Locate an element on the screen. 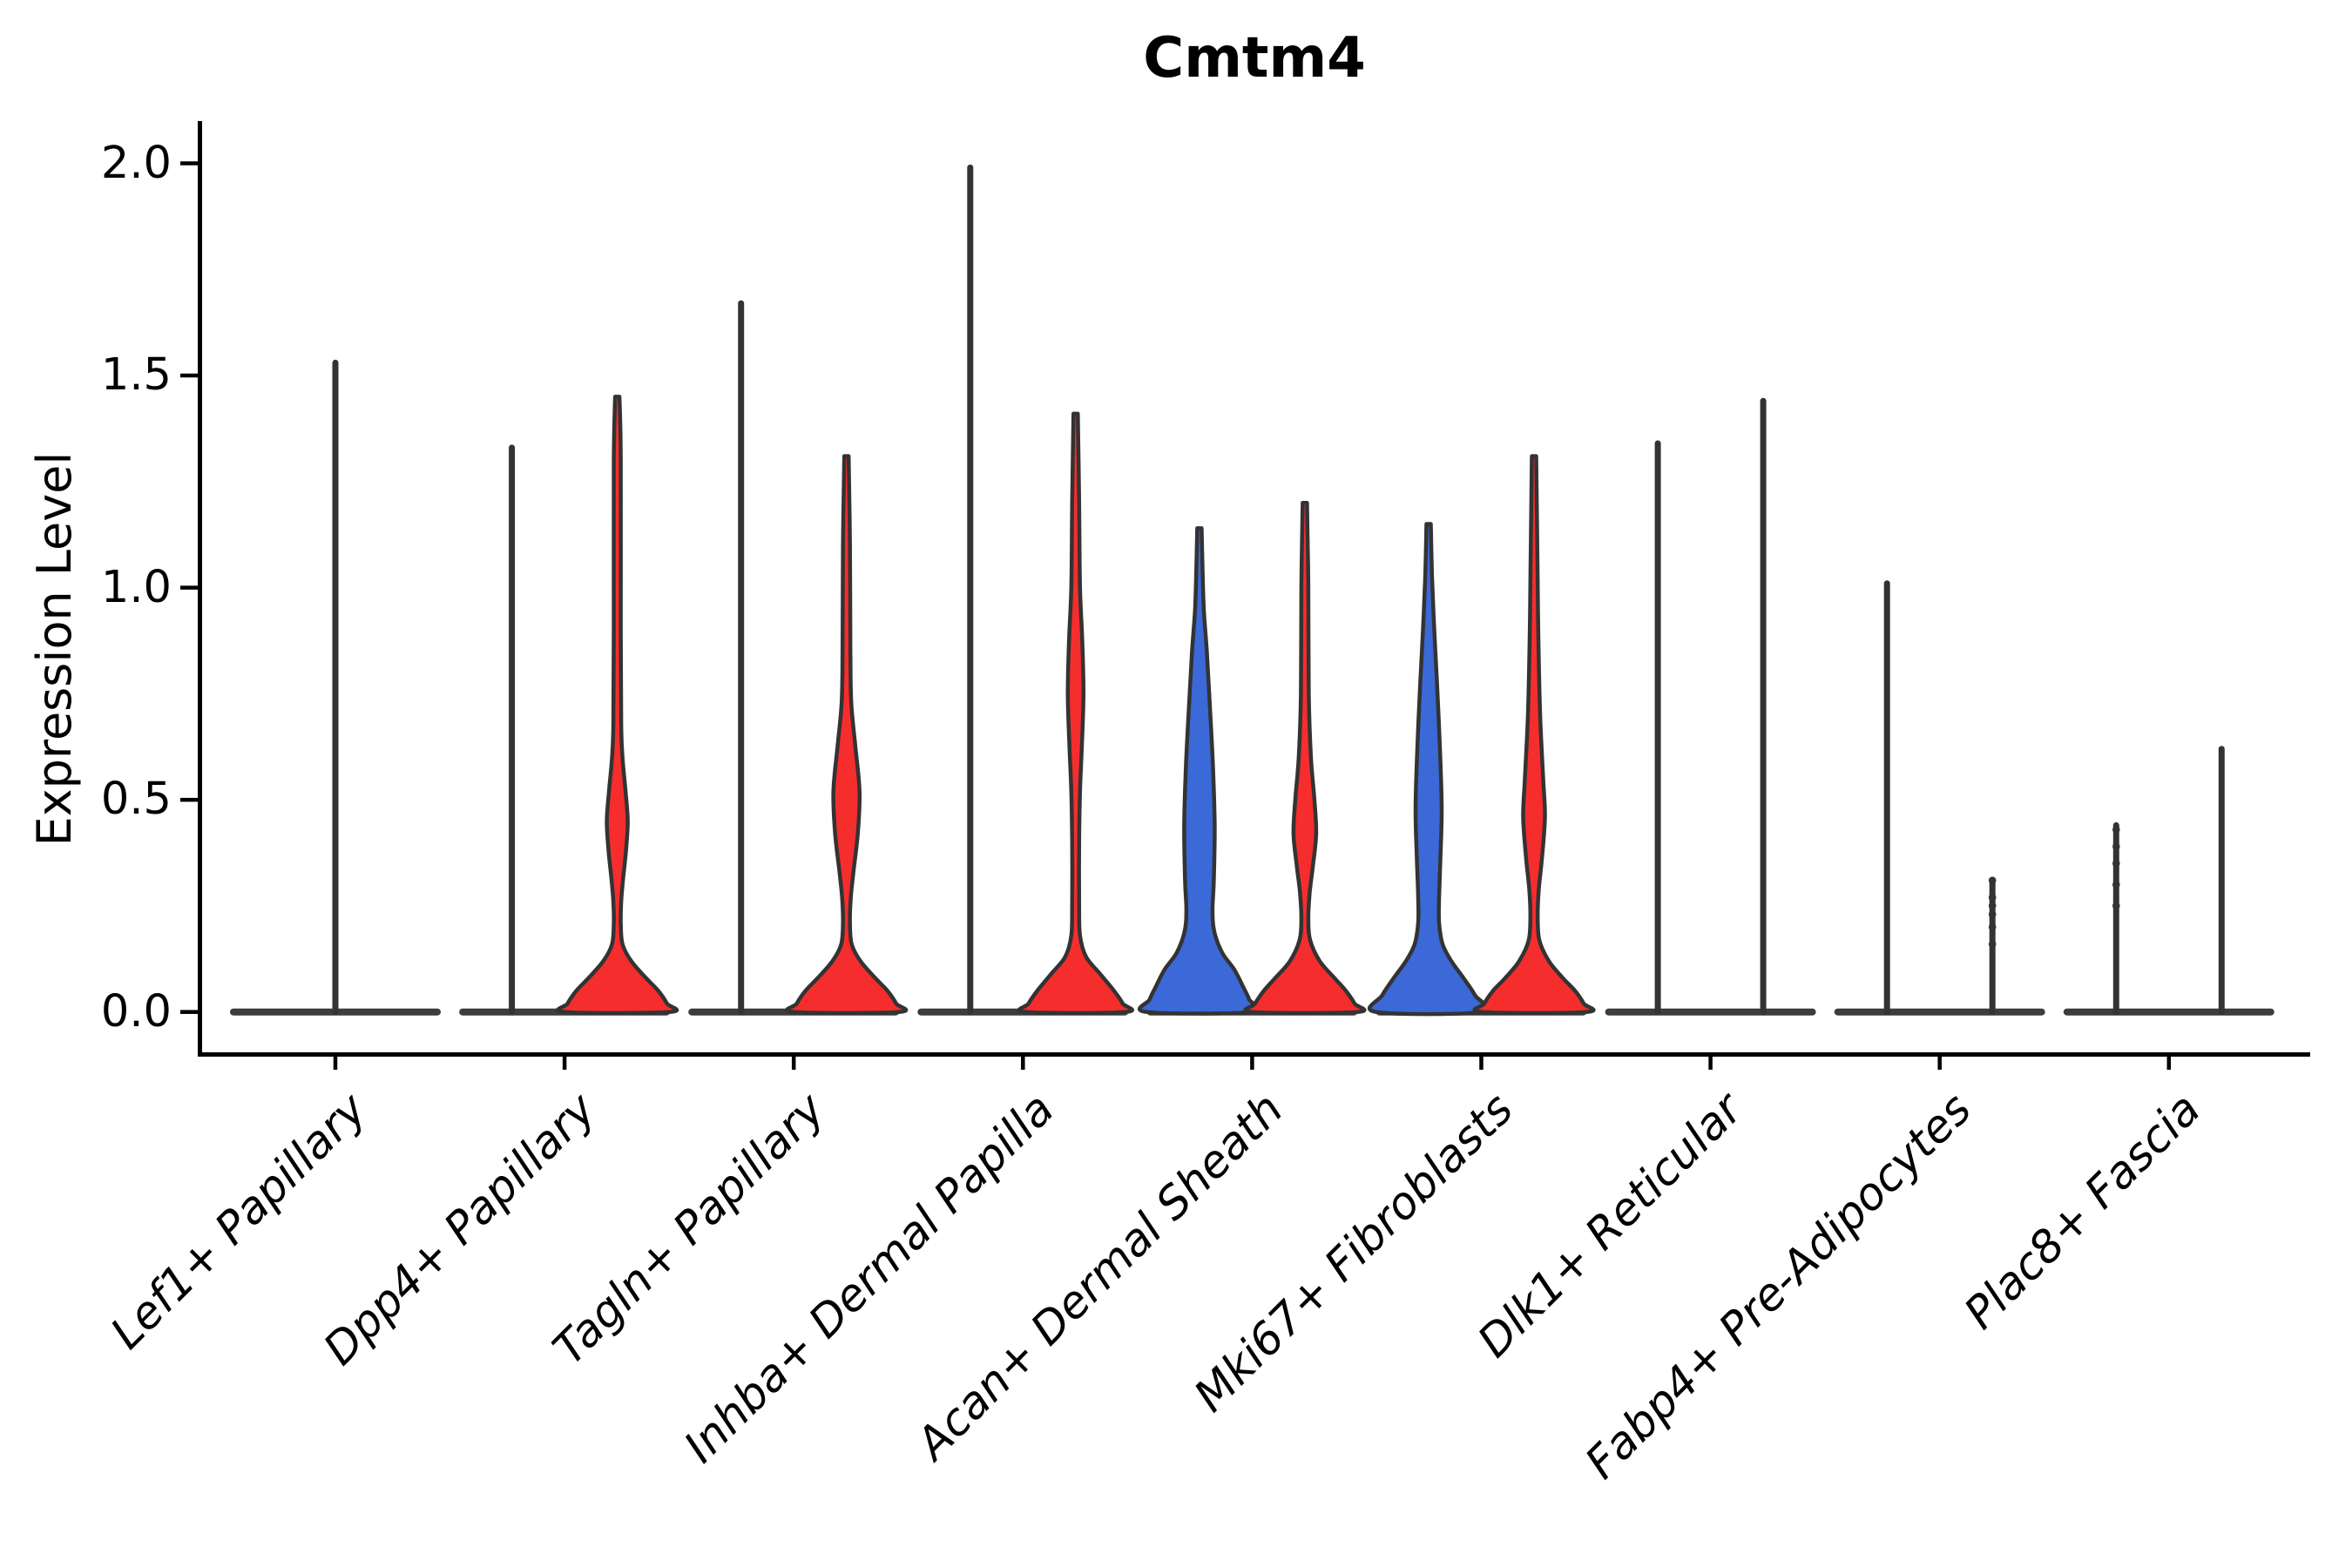  y-tick-label: 1.0 is located at coordinates (136, 587).